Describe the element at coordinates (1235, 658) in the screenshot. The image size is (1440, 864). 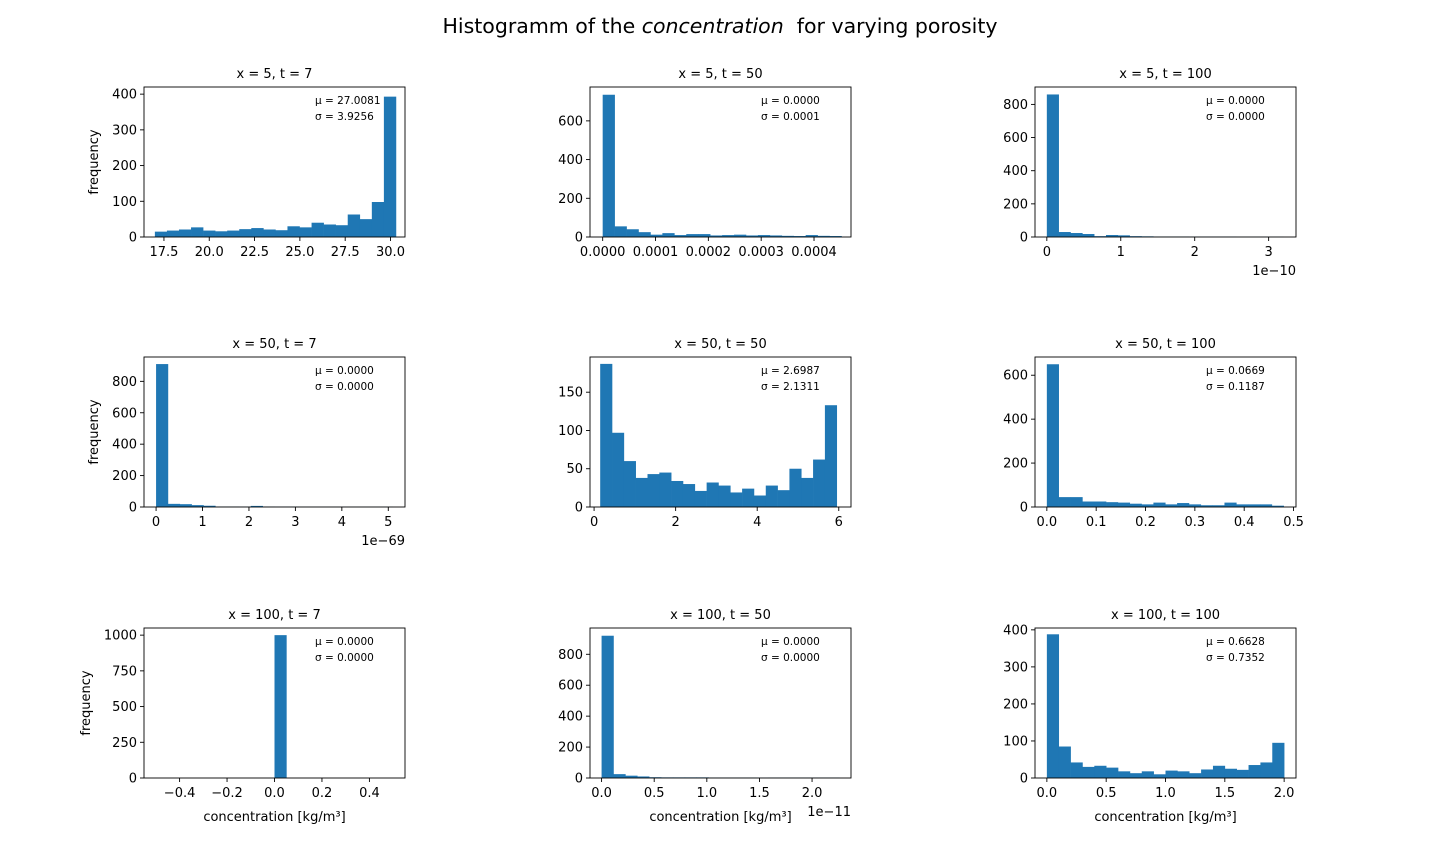
I see `sigma-annotation: σ = 0.7352` at that location.